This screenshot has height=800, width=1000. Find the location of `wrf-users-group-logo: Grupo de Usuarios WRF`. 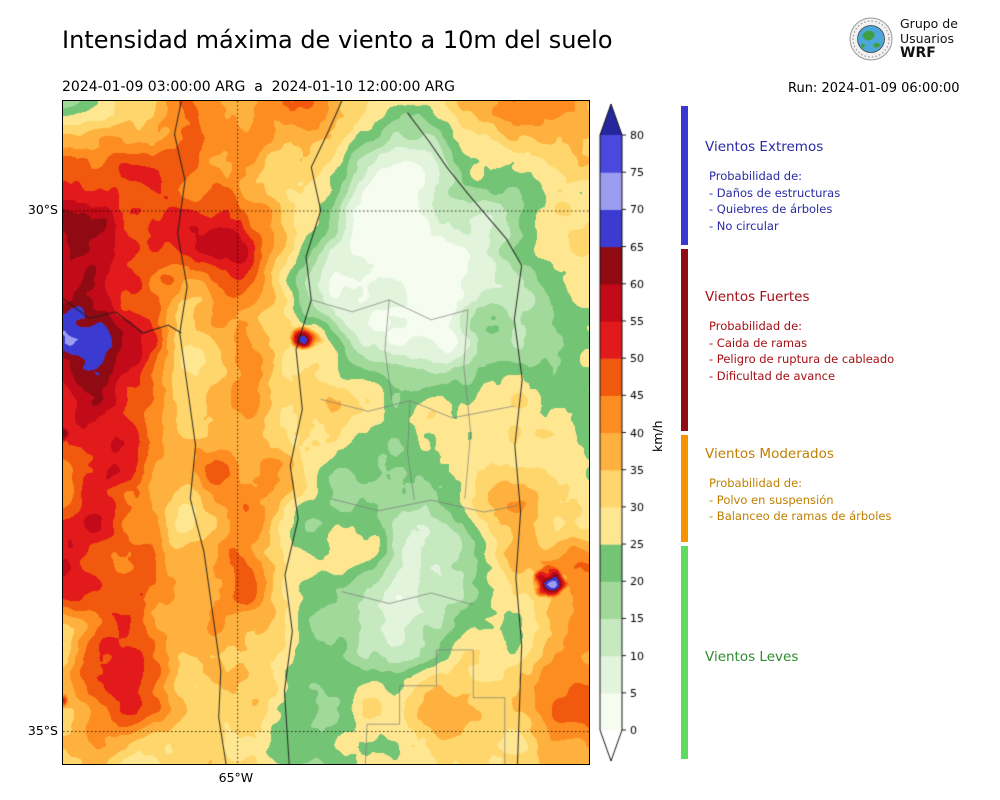

wrf-users-group-logo: Grupo de Usuarios WRF is located at coordinates (903, 38).